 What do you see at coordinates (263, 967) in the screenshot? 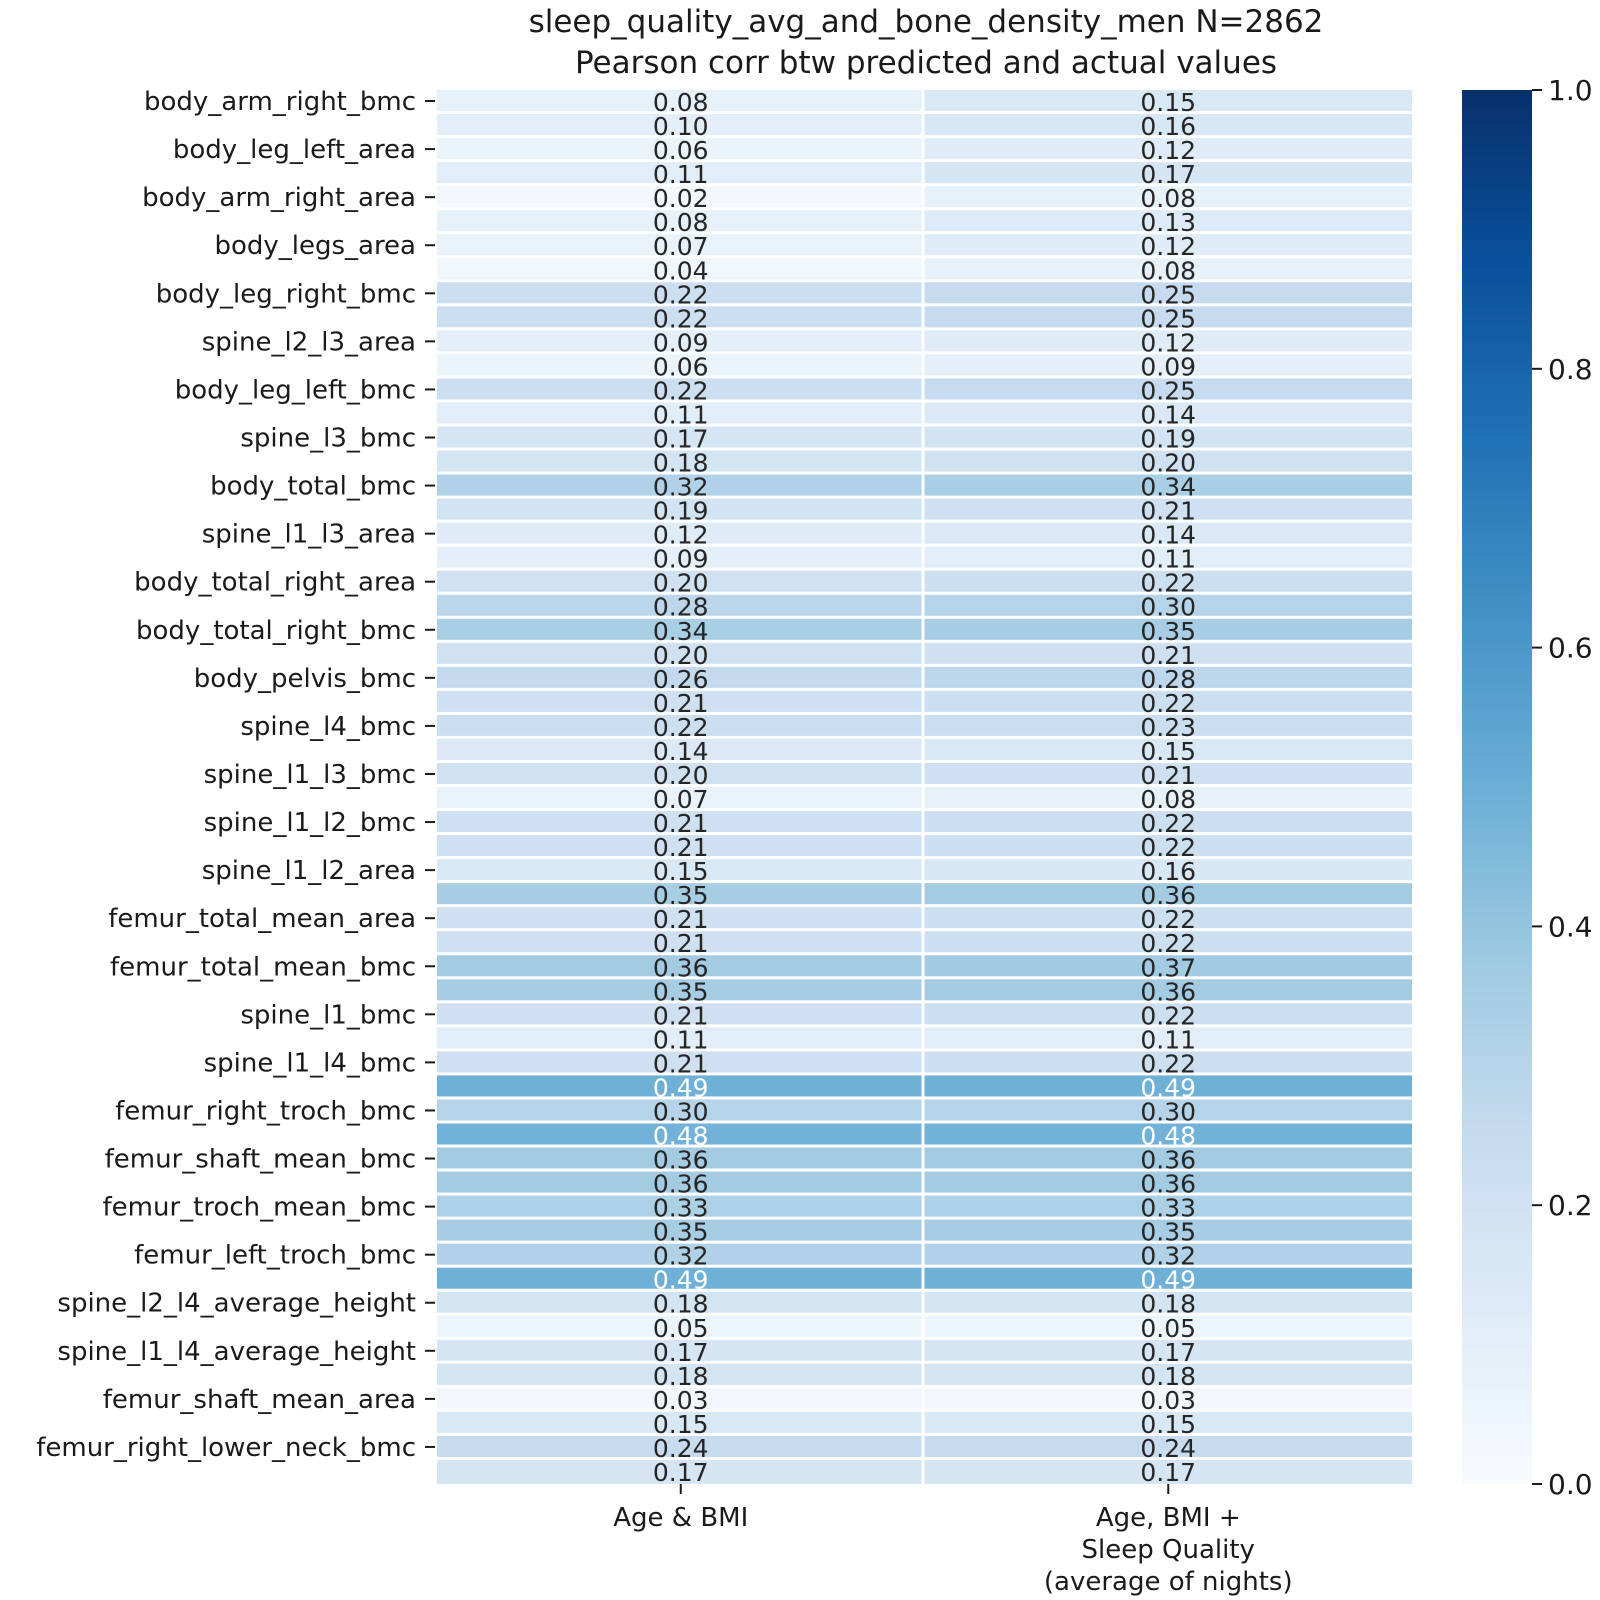
I see `y-tick-label: femur_total_mean_bmc` at bounding box center [263, 967].